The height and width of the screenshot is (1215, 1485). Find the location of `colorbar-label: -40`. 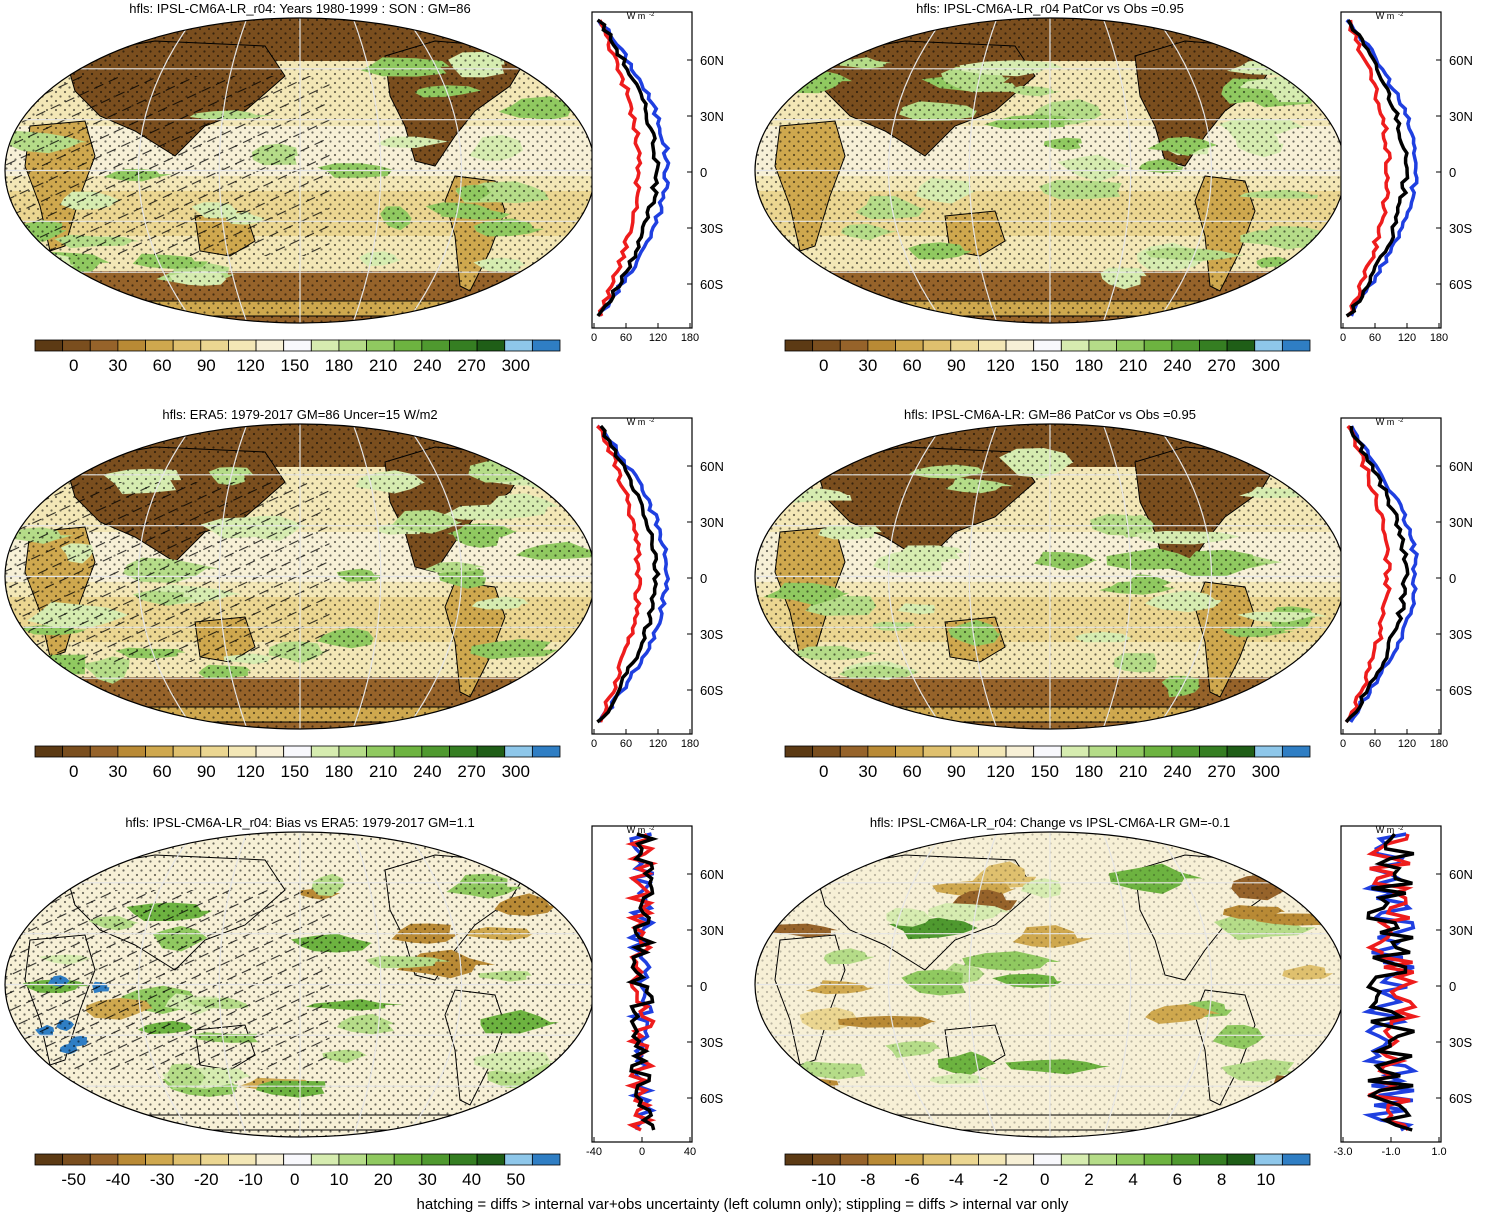

colorbar-label: -40 is located at coordinates (118, 1179).